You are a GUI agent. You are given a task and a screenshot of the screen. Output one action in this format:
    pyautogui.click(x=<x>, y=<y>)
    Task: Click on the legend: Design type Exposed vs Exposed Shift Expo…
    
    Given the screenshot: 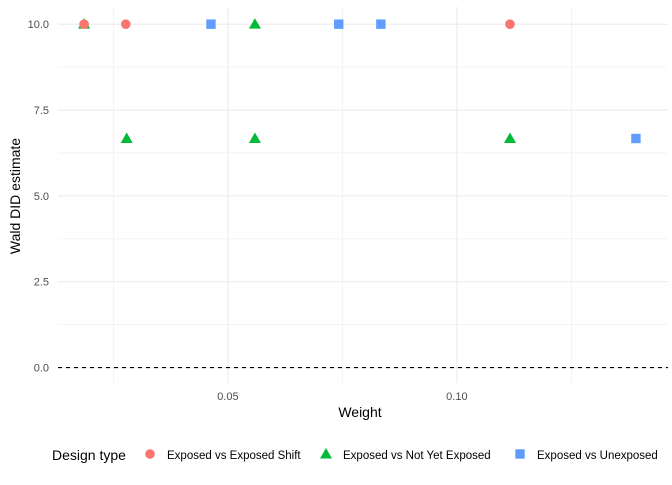 What is the action you would take?
    pyautogui.click(x=355, y=455)
    